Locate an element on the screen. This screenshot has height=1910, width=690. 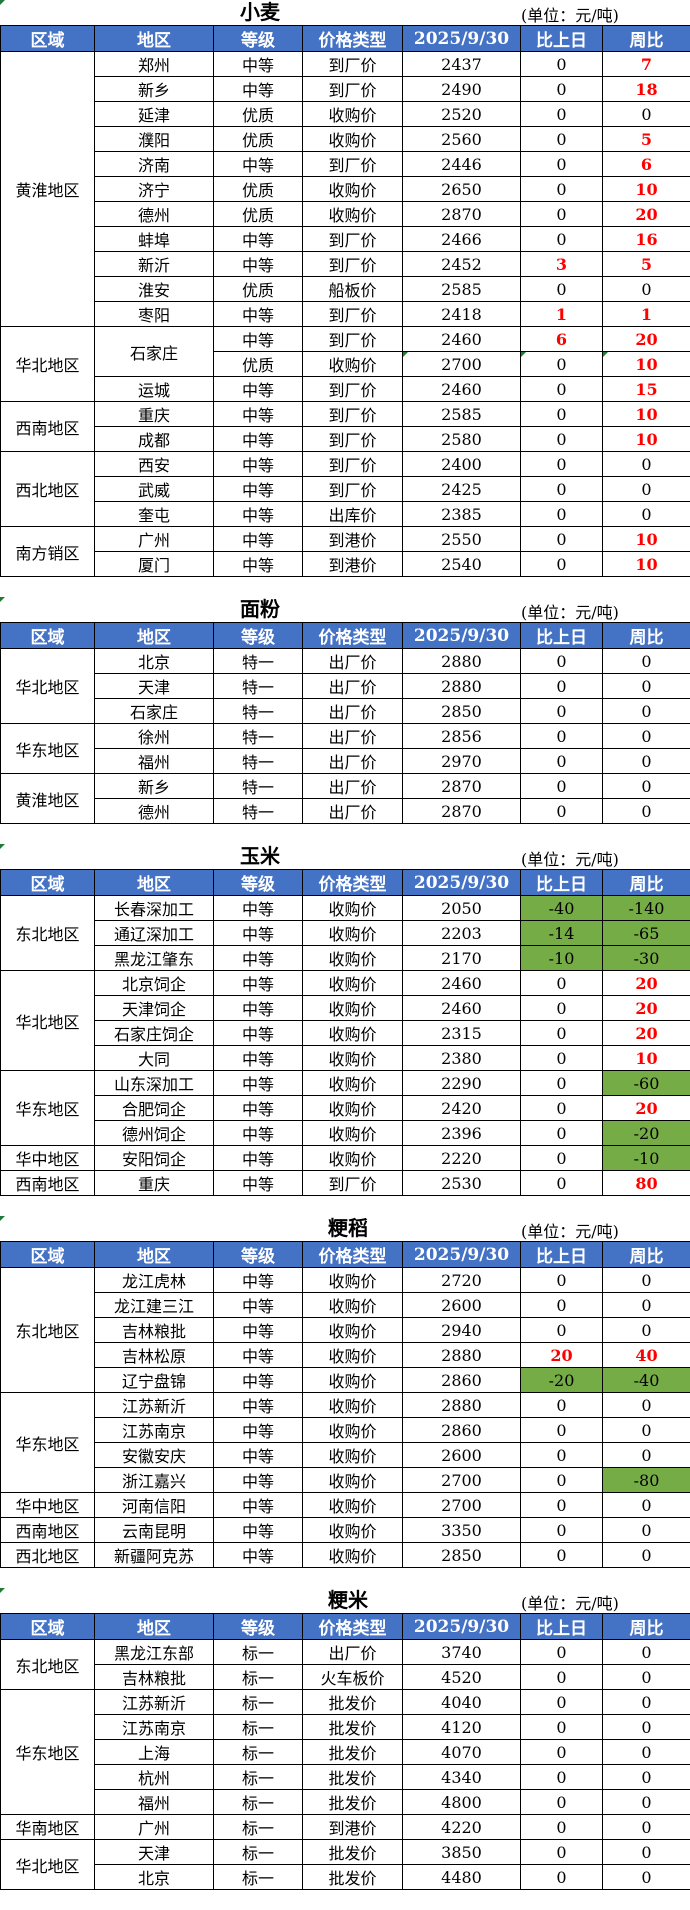
week-change-cell: 5 is located at coordinates (646, 139).